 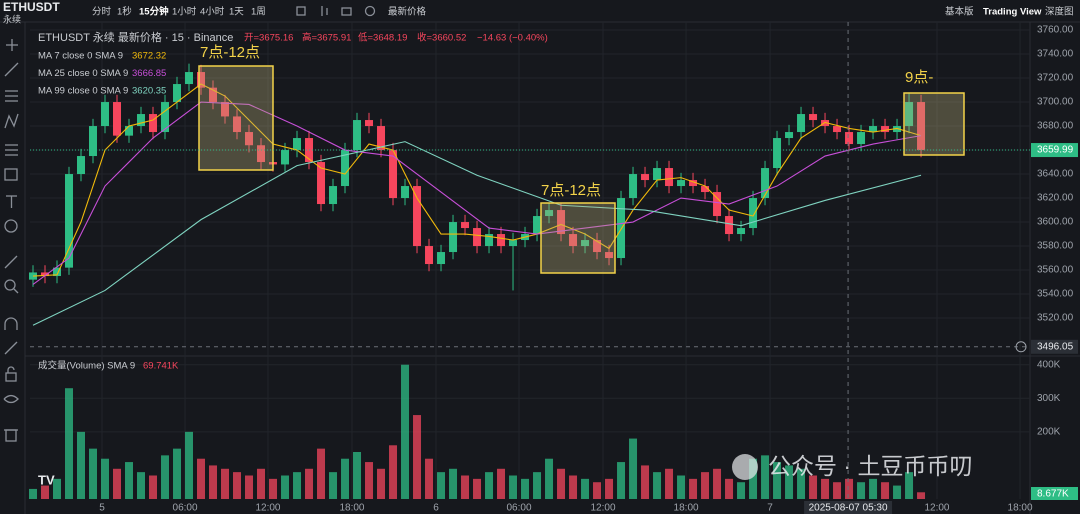 What do you see at coordinates (161, 366) in the screenshot?
I see `volume-sma-value: 69.741K` at bounding box center [161, 366].